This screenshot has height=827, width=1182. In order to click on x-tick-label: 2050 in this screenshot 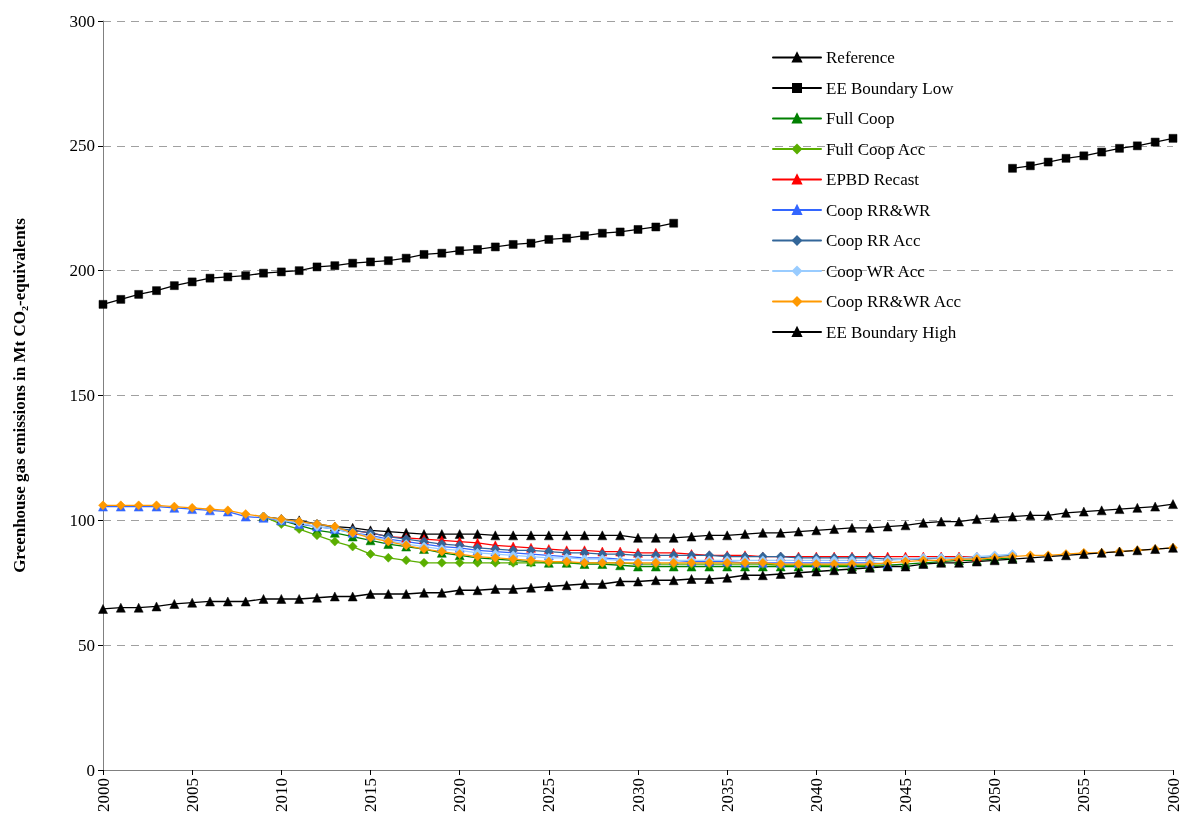, I will do `click(995, 795)`.